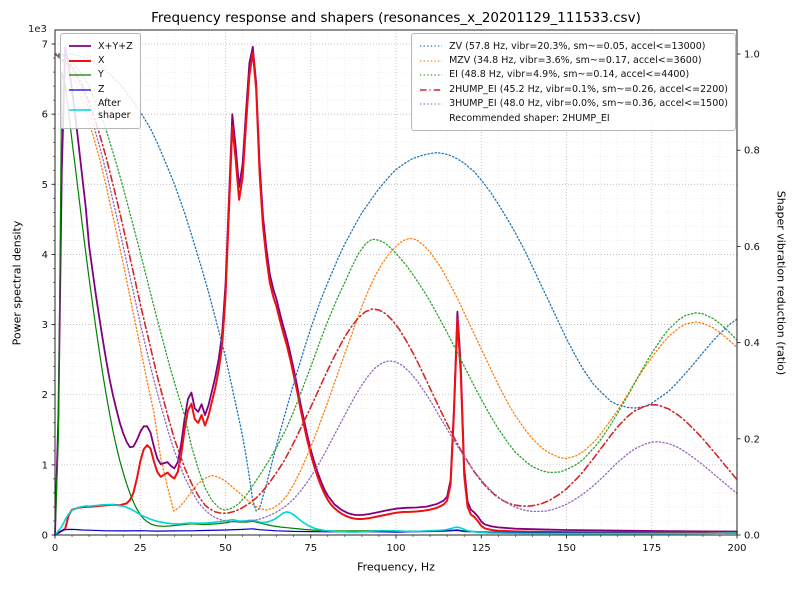  What do you see at coordinates (752, 247) in the screenshot?
I see `y-right-tick-label: 0.6` at bounding box center [752, 247].